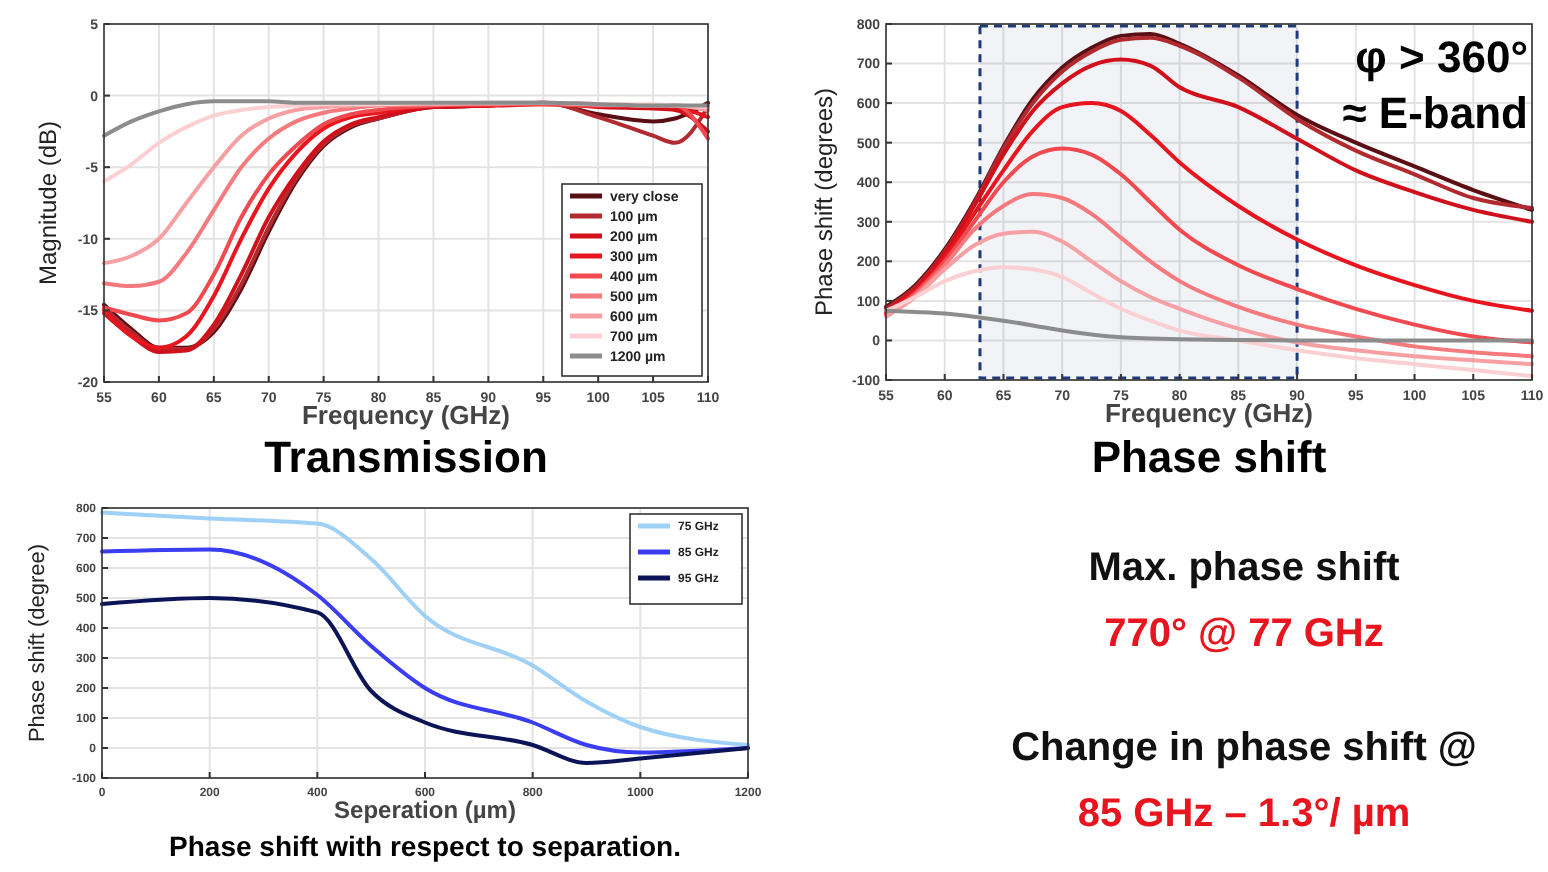 This screenshot has width=1548, height=872. I want to click on text: Phase shift with respect to separation., so click(425, 846).